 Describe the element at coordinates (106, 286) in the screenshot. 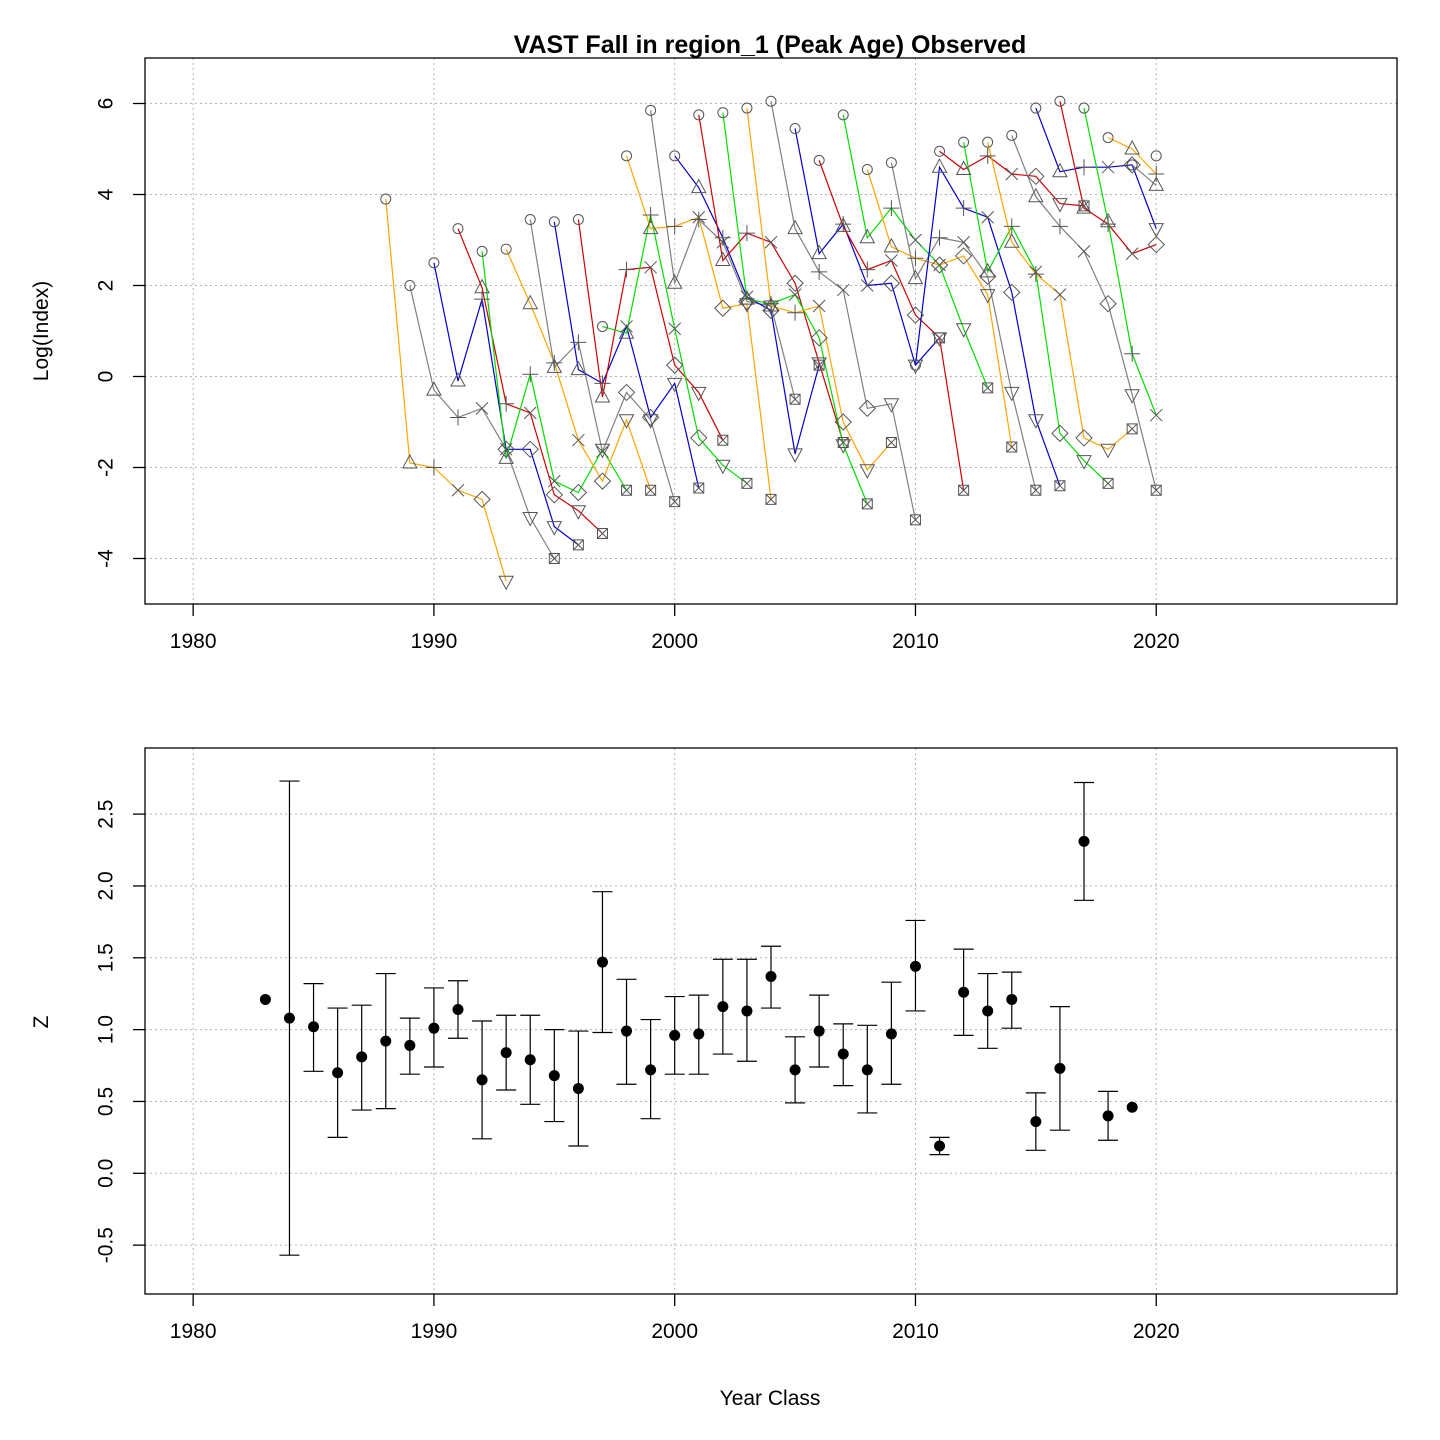

I see `top-y-tick-label: 2` at that location.